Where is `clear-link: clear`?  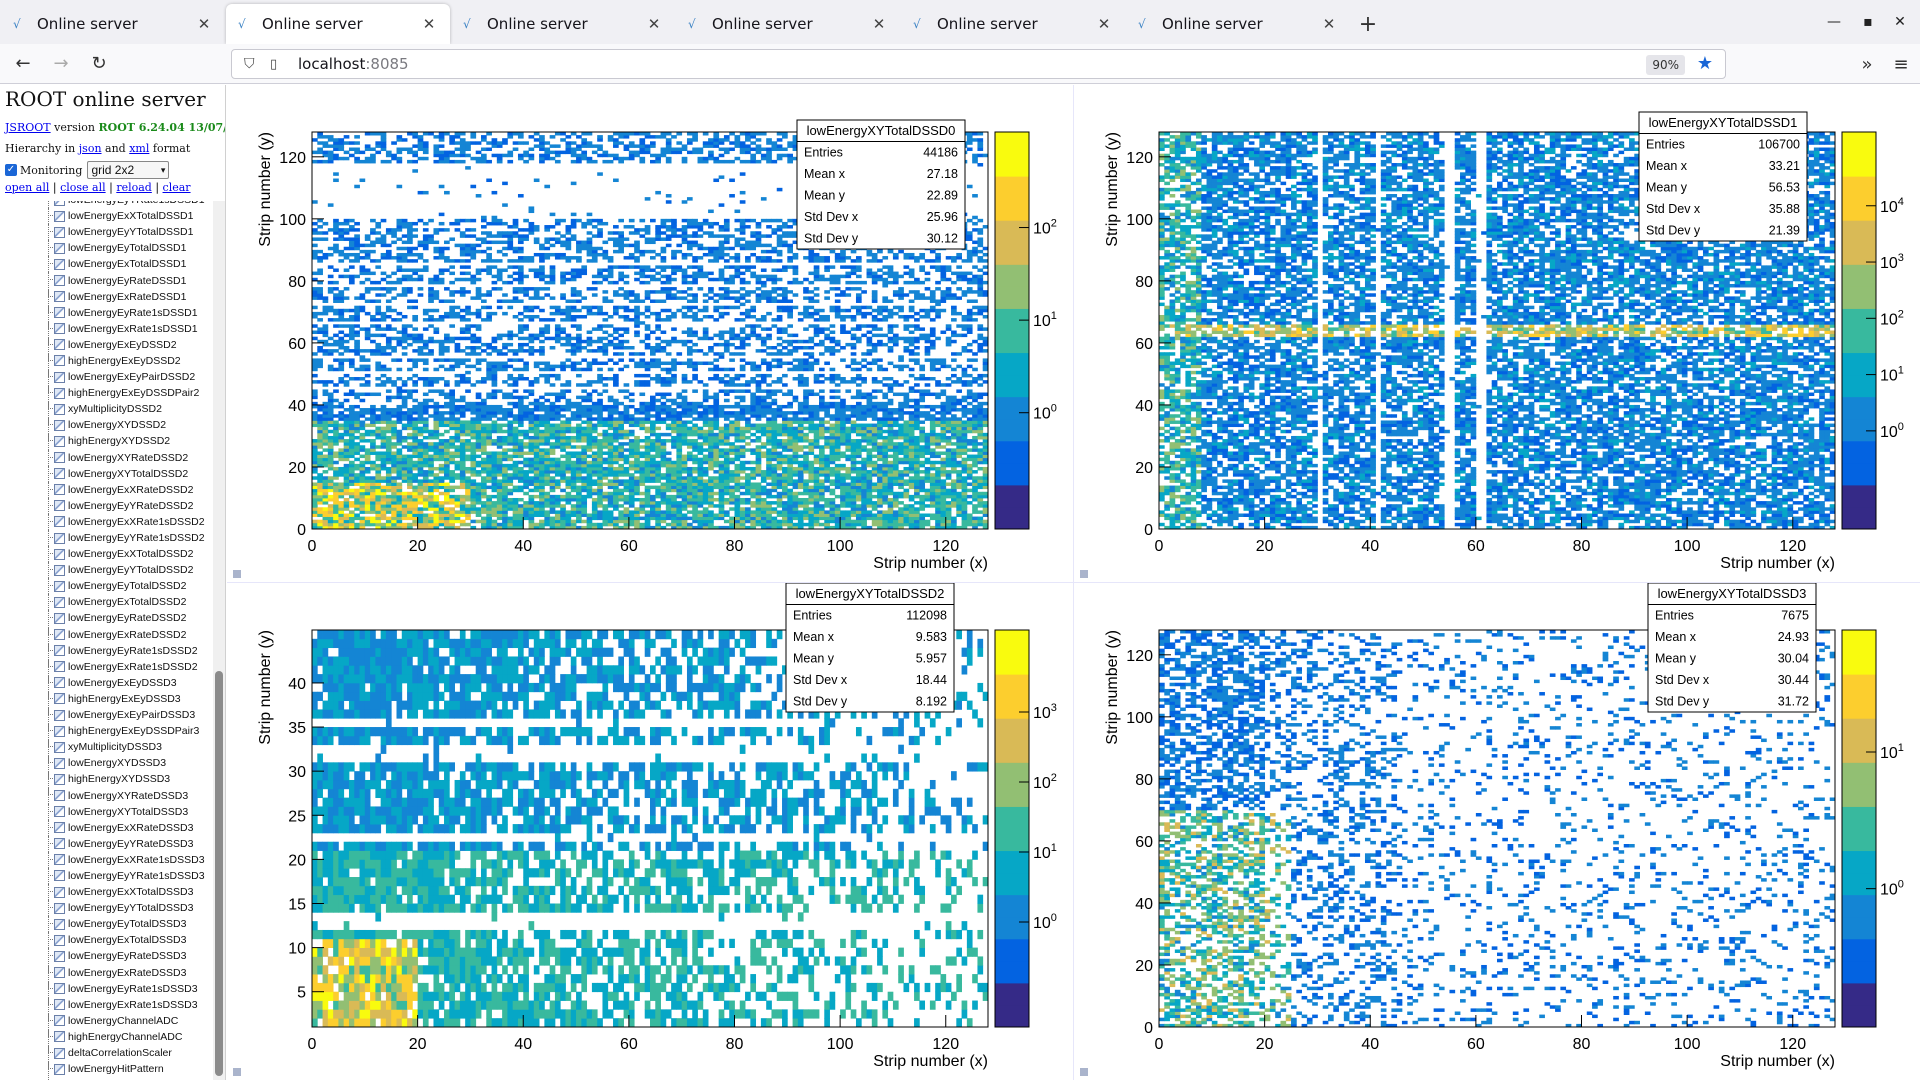
clear-link: clear is located at coordinates (177, 187).